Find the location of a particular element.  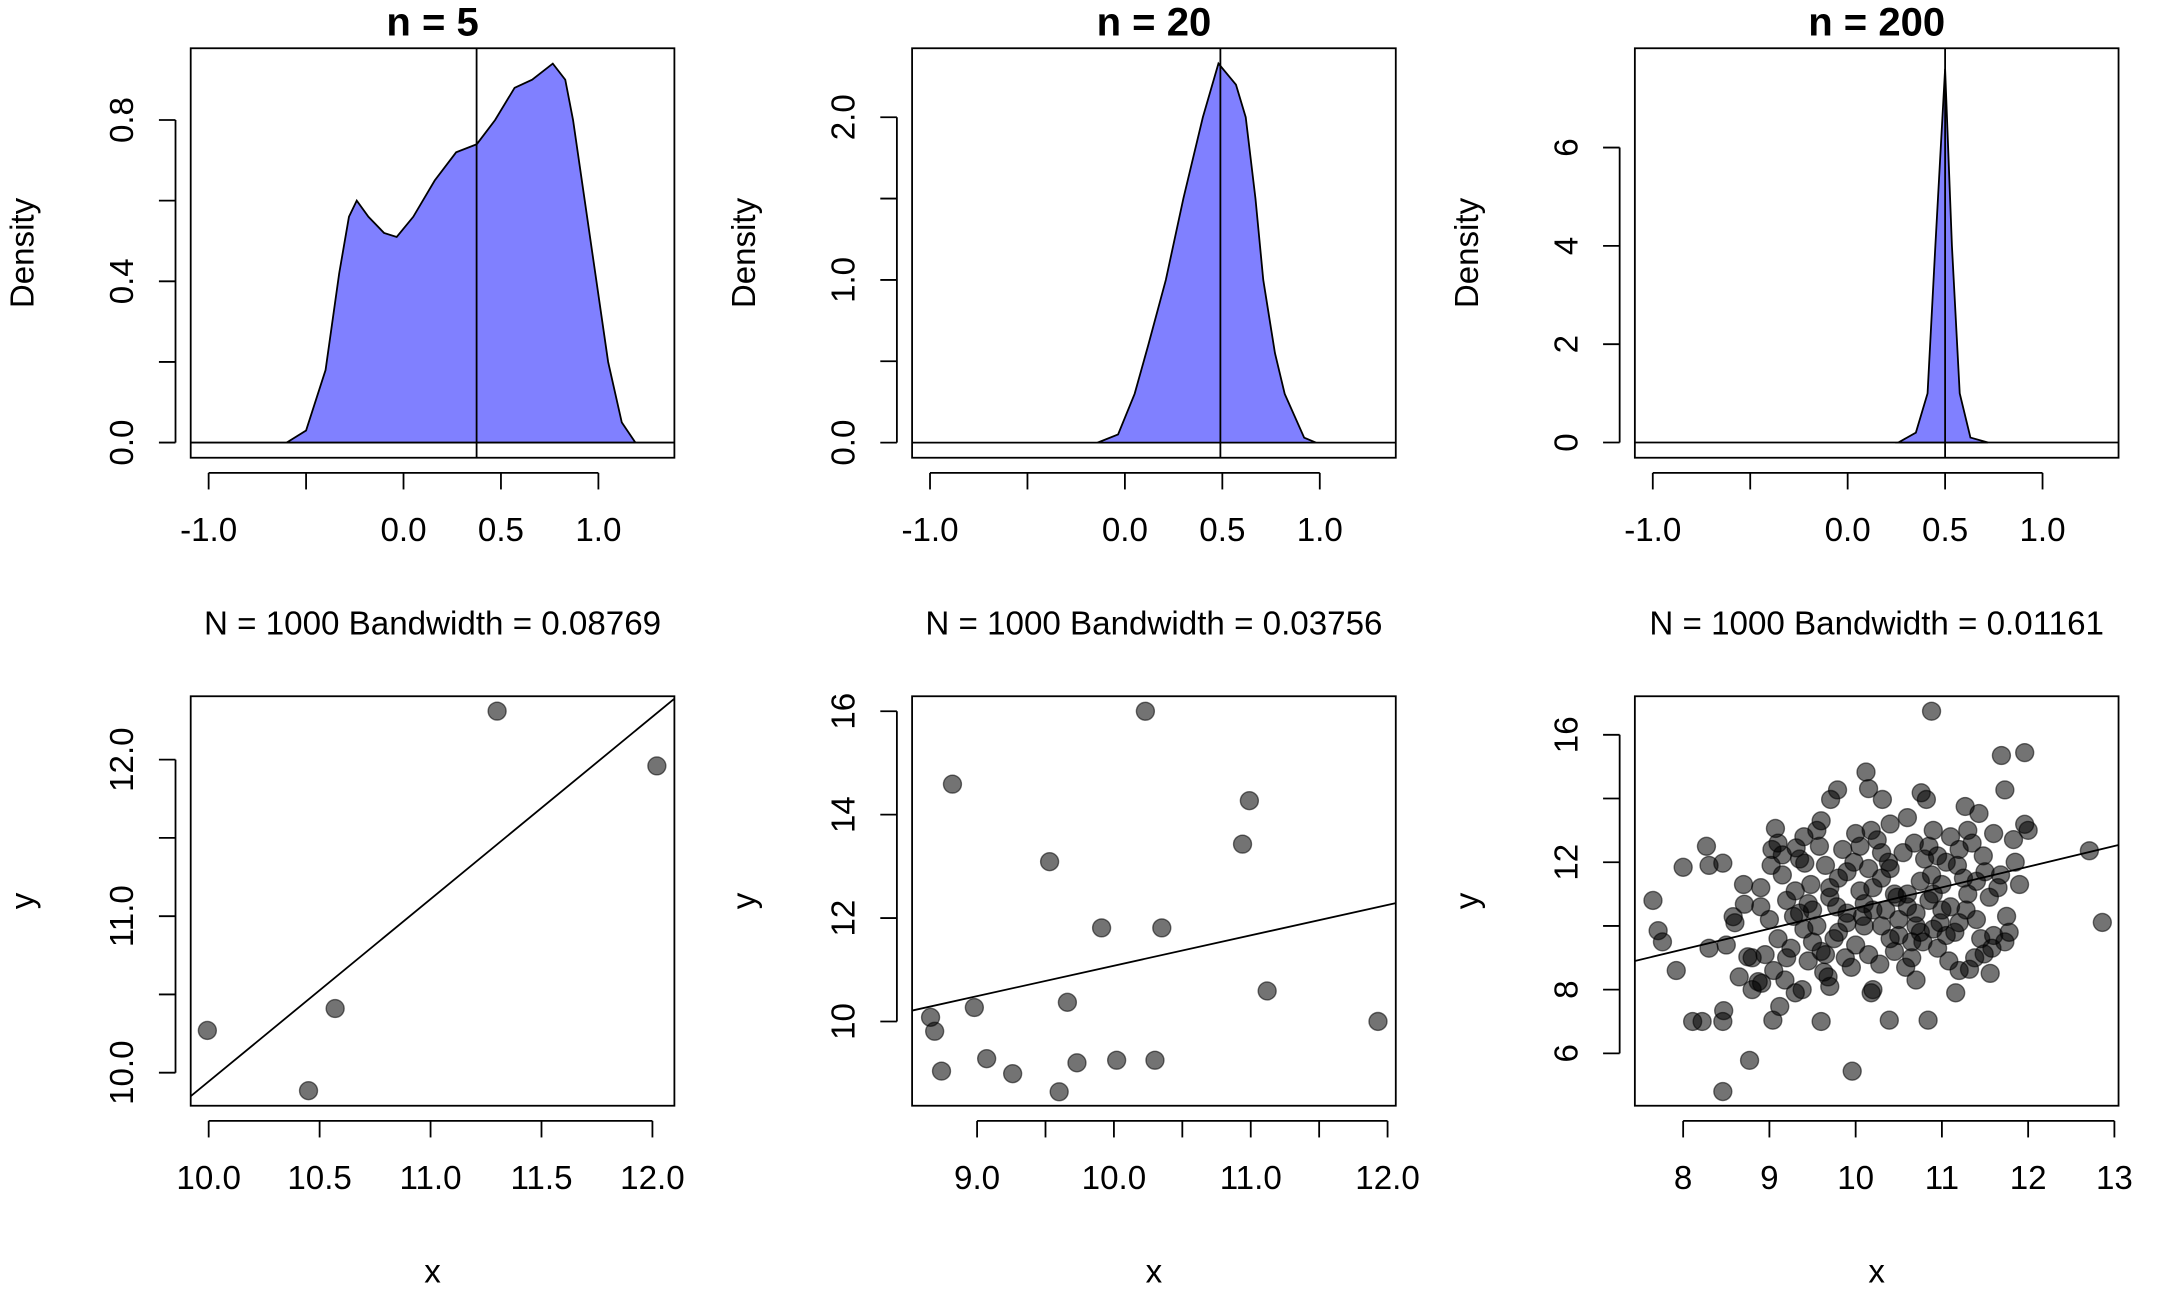

x-tick-label: 9 is located at coordinates (1769, 1178).